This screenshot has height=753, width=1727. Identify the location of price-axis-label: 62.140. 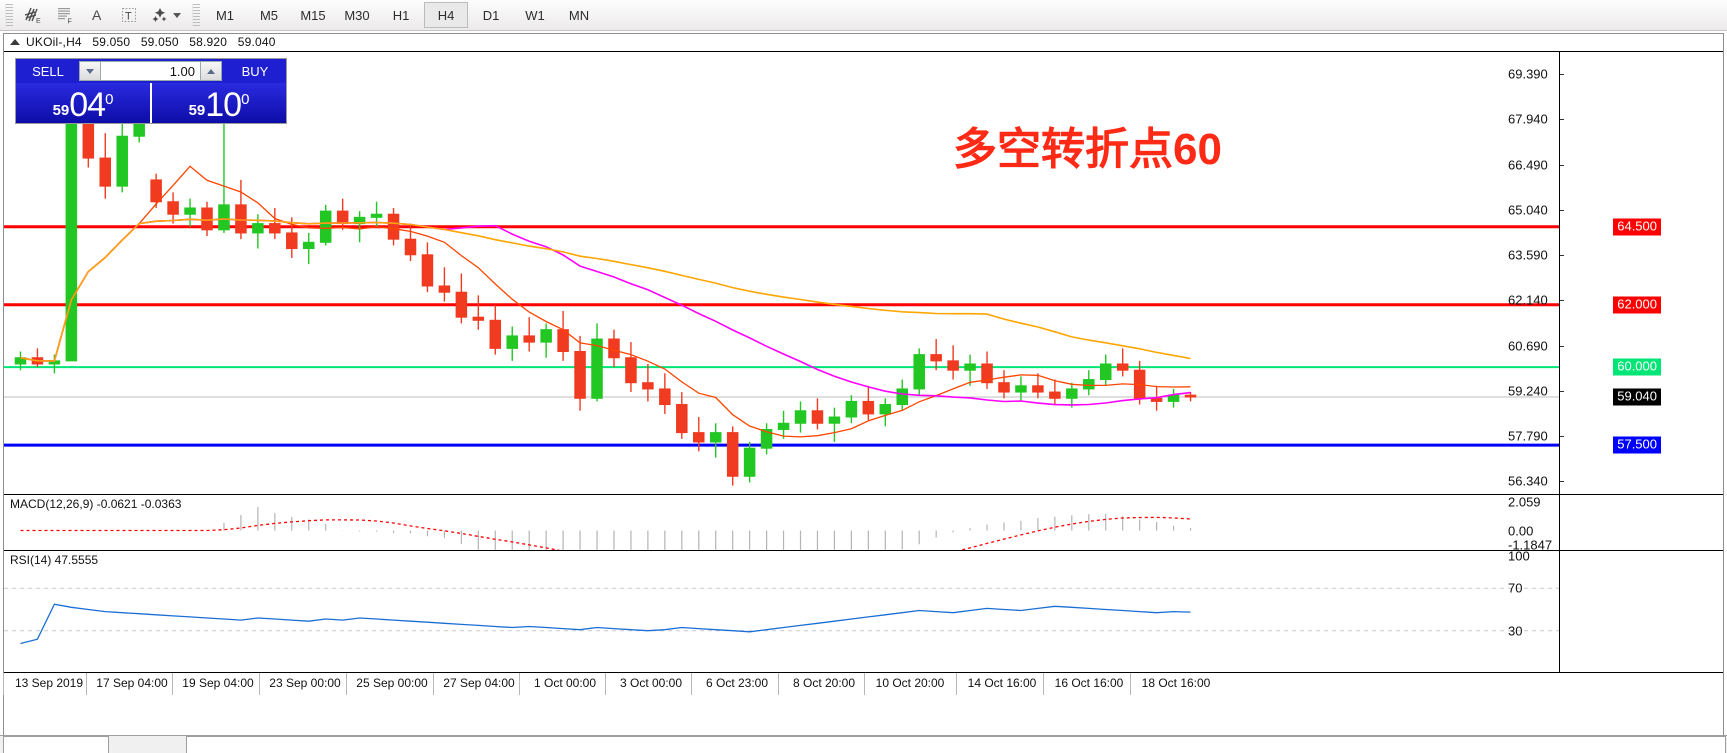
(1528, 300).